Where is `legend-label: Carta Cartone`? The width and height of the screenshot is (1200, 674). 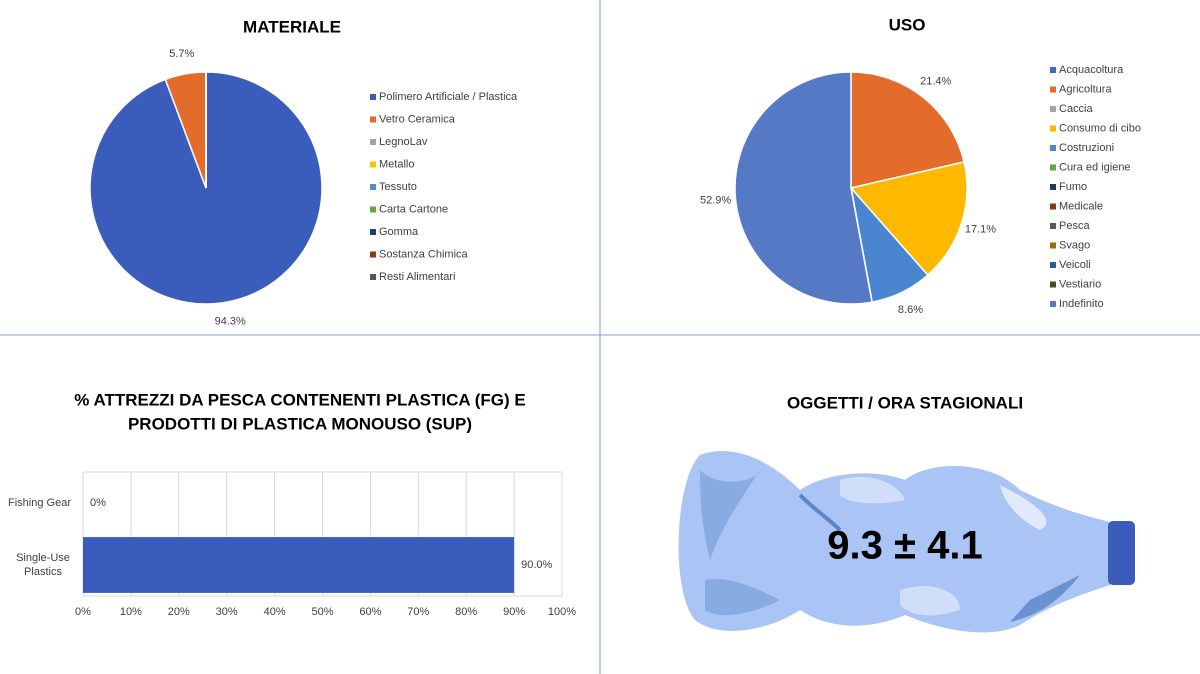
legend-label: Carta Cartone is located at coordinates (413, 209).